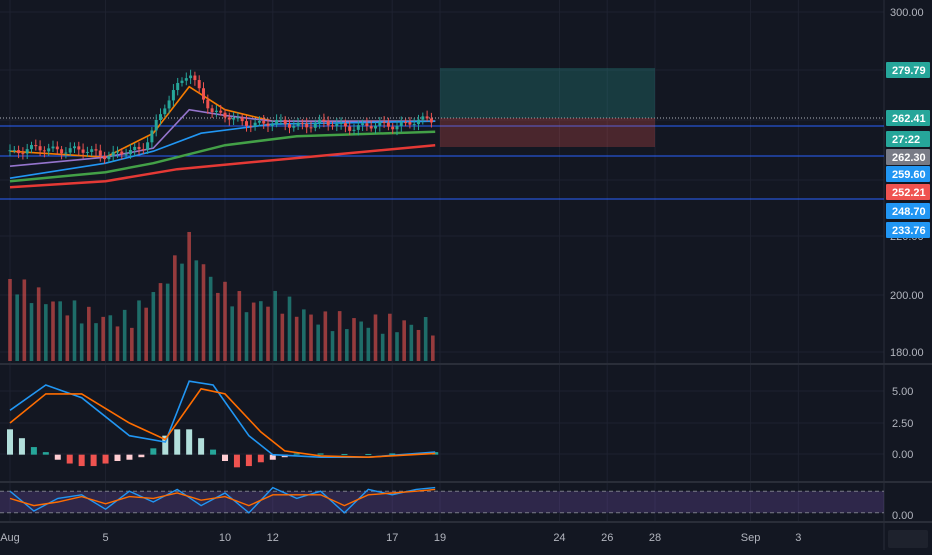 The height and width of the screenshot is (555, 932). What do you see at coordinates (907, 296) in the screenshot?
I see `price-tick-label: 200.00` at bounding box center [907, 296].